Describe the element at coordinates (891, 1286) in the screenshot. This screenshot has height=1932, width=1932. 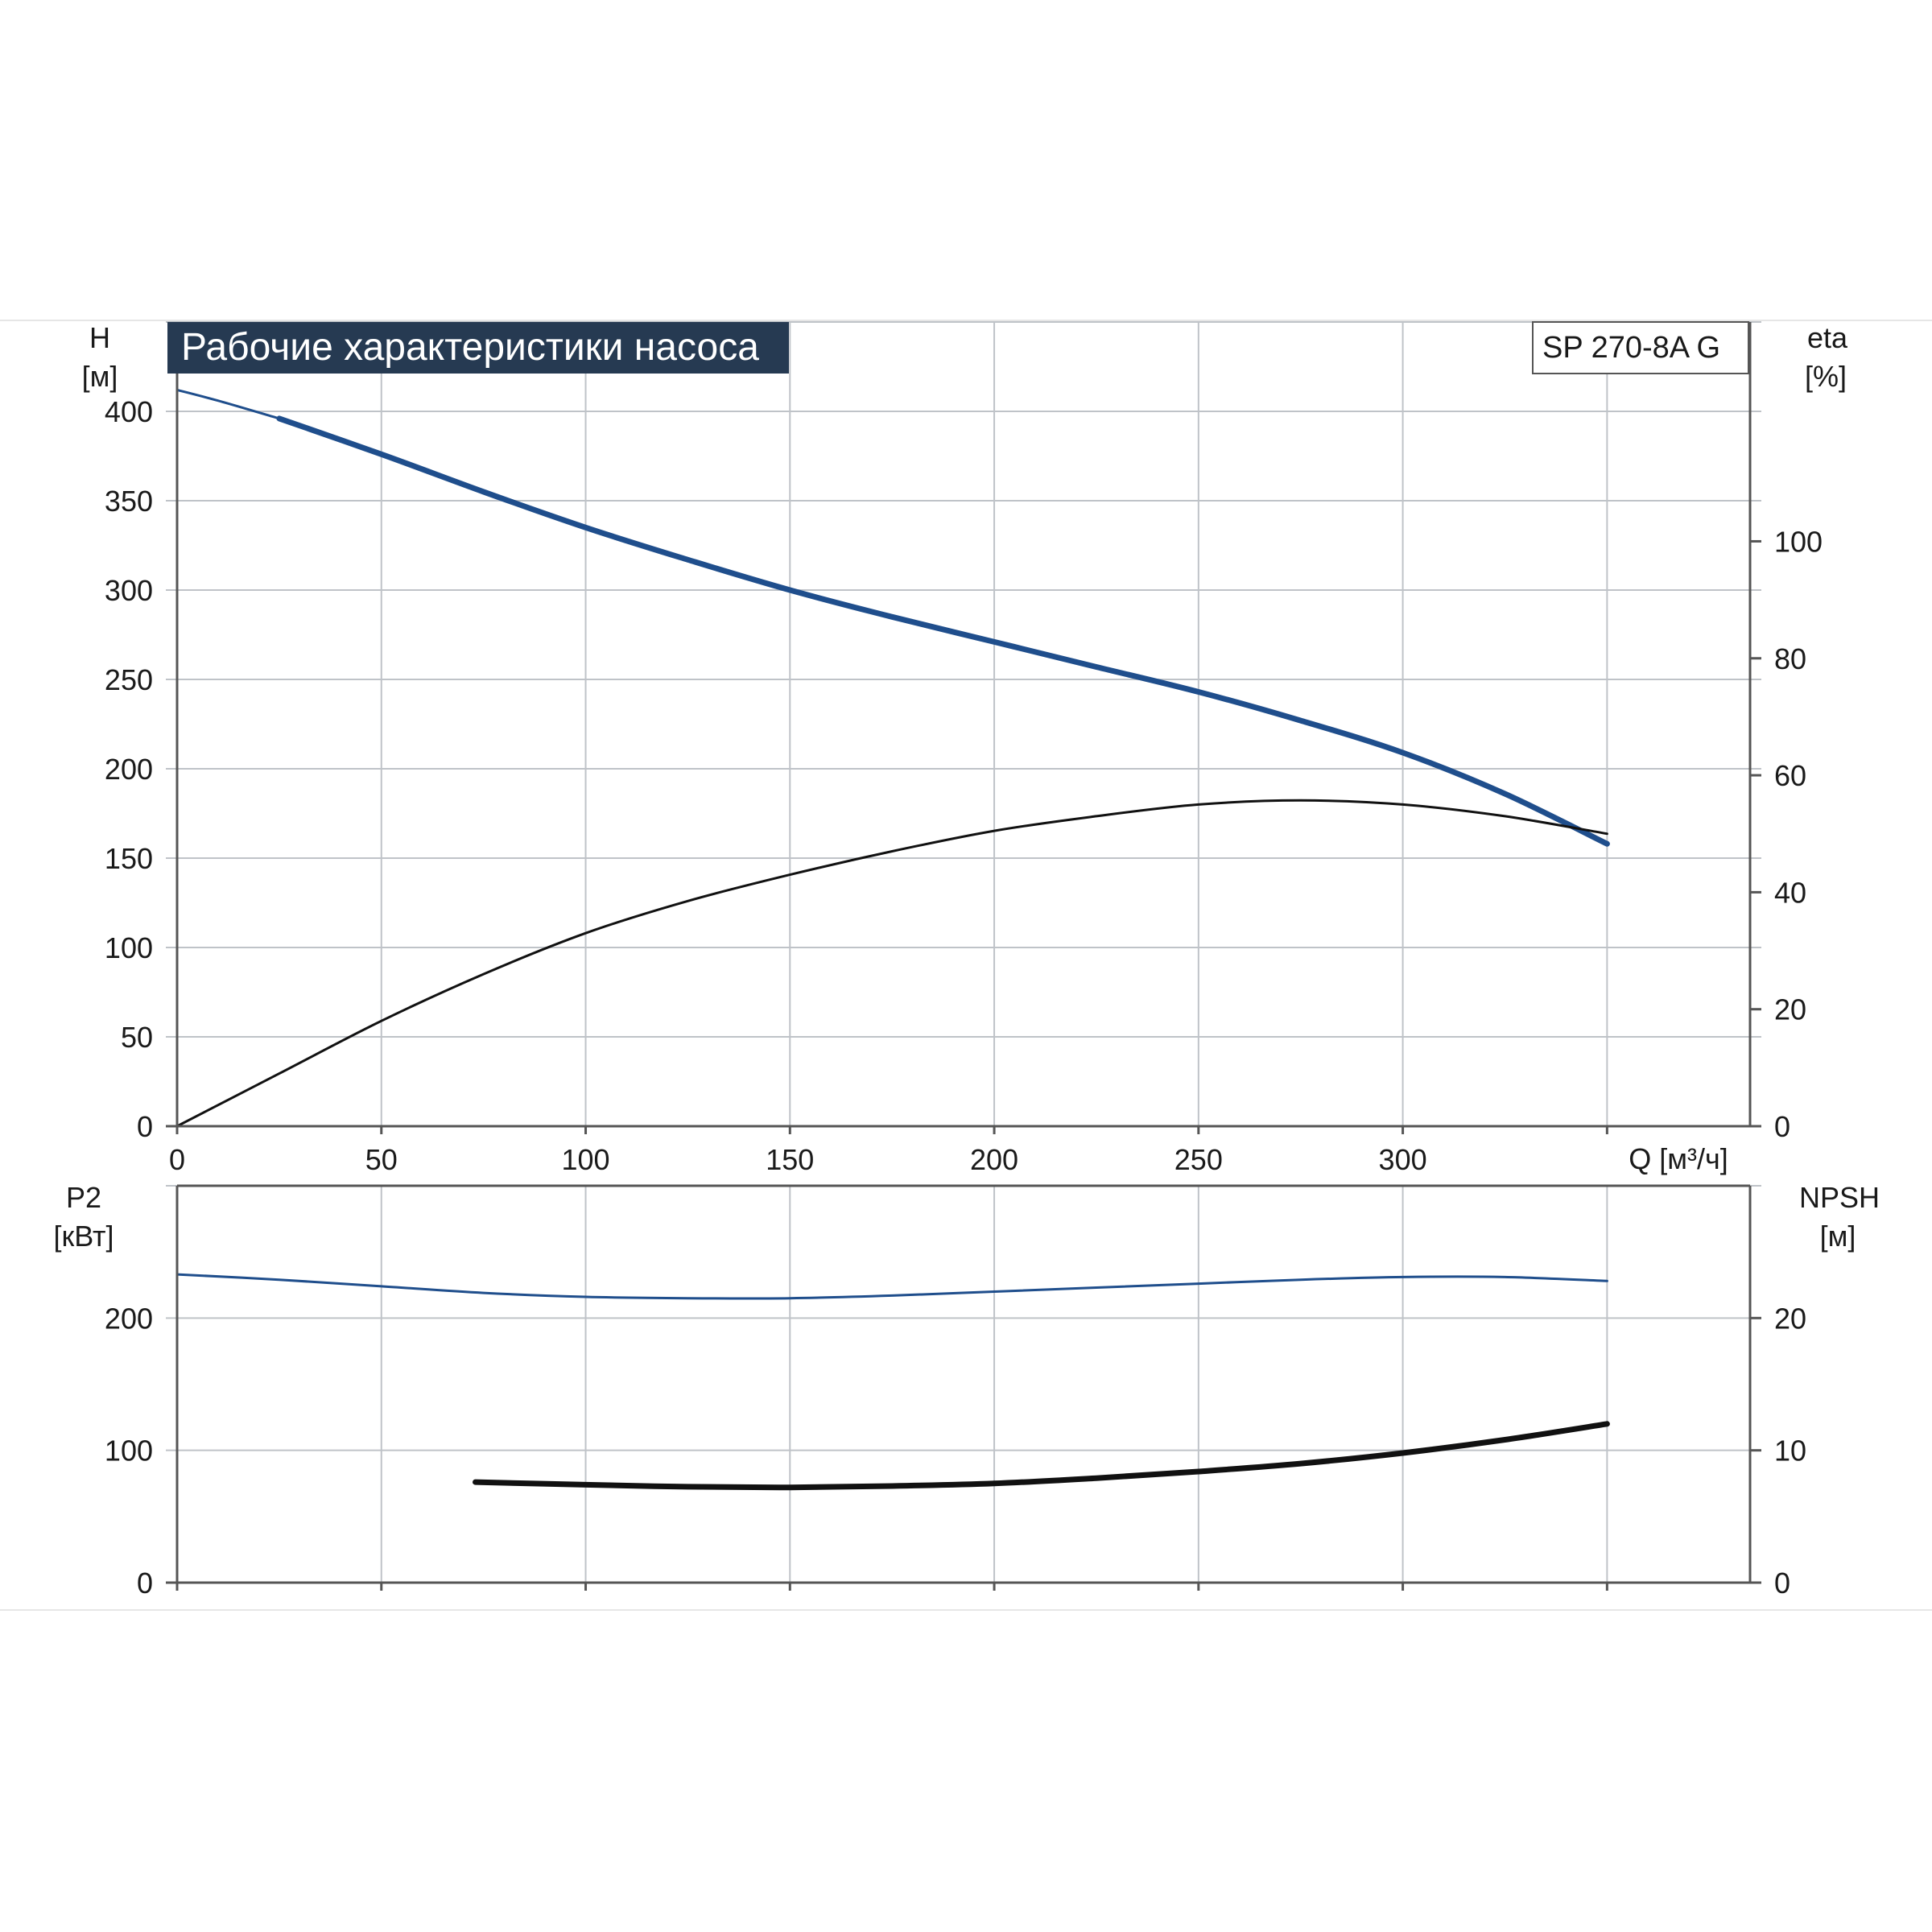
I see `bottom-series-0-line` at that location.